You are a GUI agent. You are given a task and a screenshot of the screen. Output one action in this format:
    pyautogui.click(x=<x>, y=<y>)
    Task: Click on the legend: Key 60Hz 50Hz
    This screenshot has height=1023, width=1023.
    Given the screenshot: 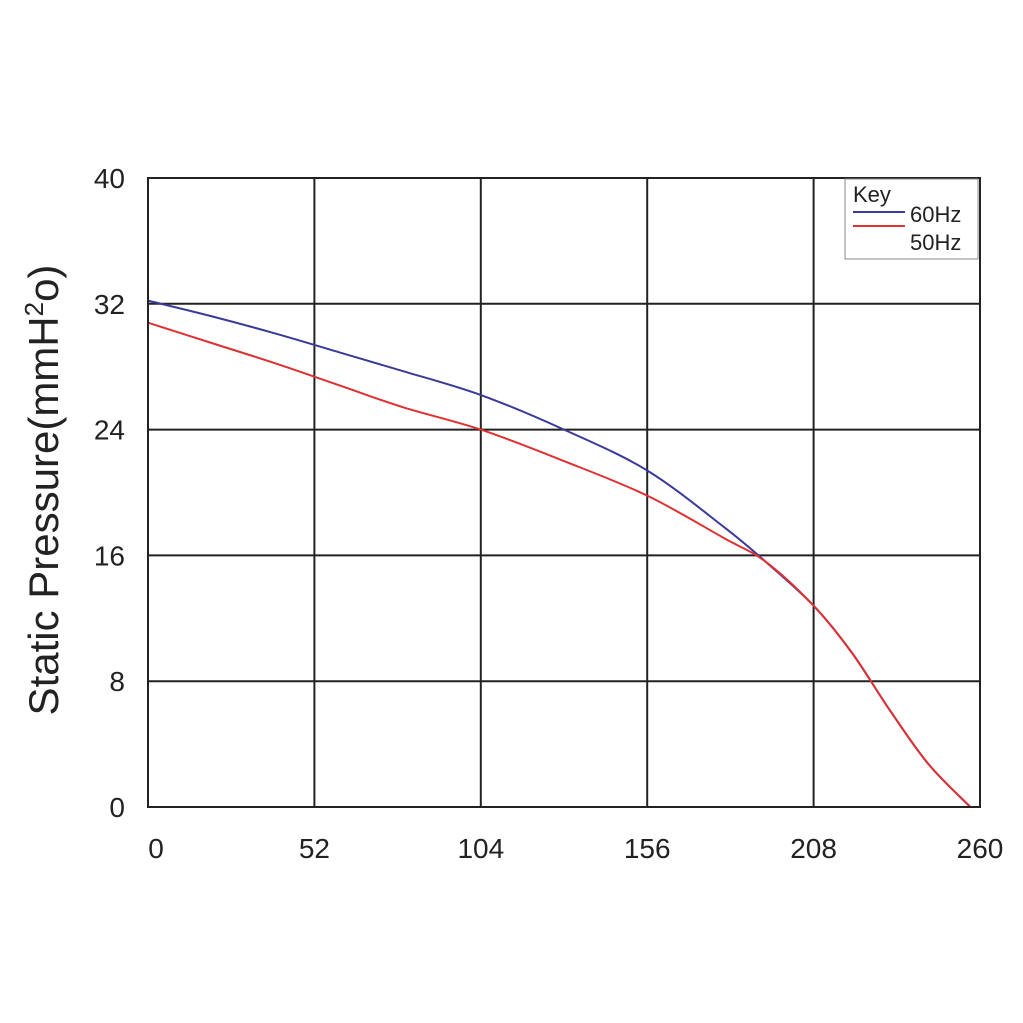 What is the action you would take?
    pyautogui.click(x=911, y=219)
    